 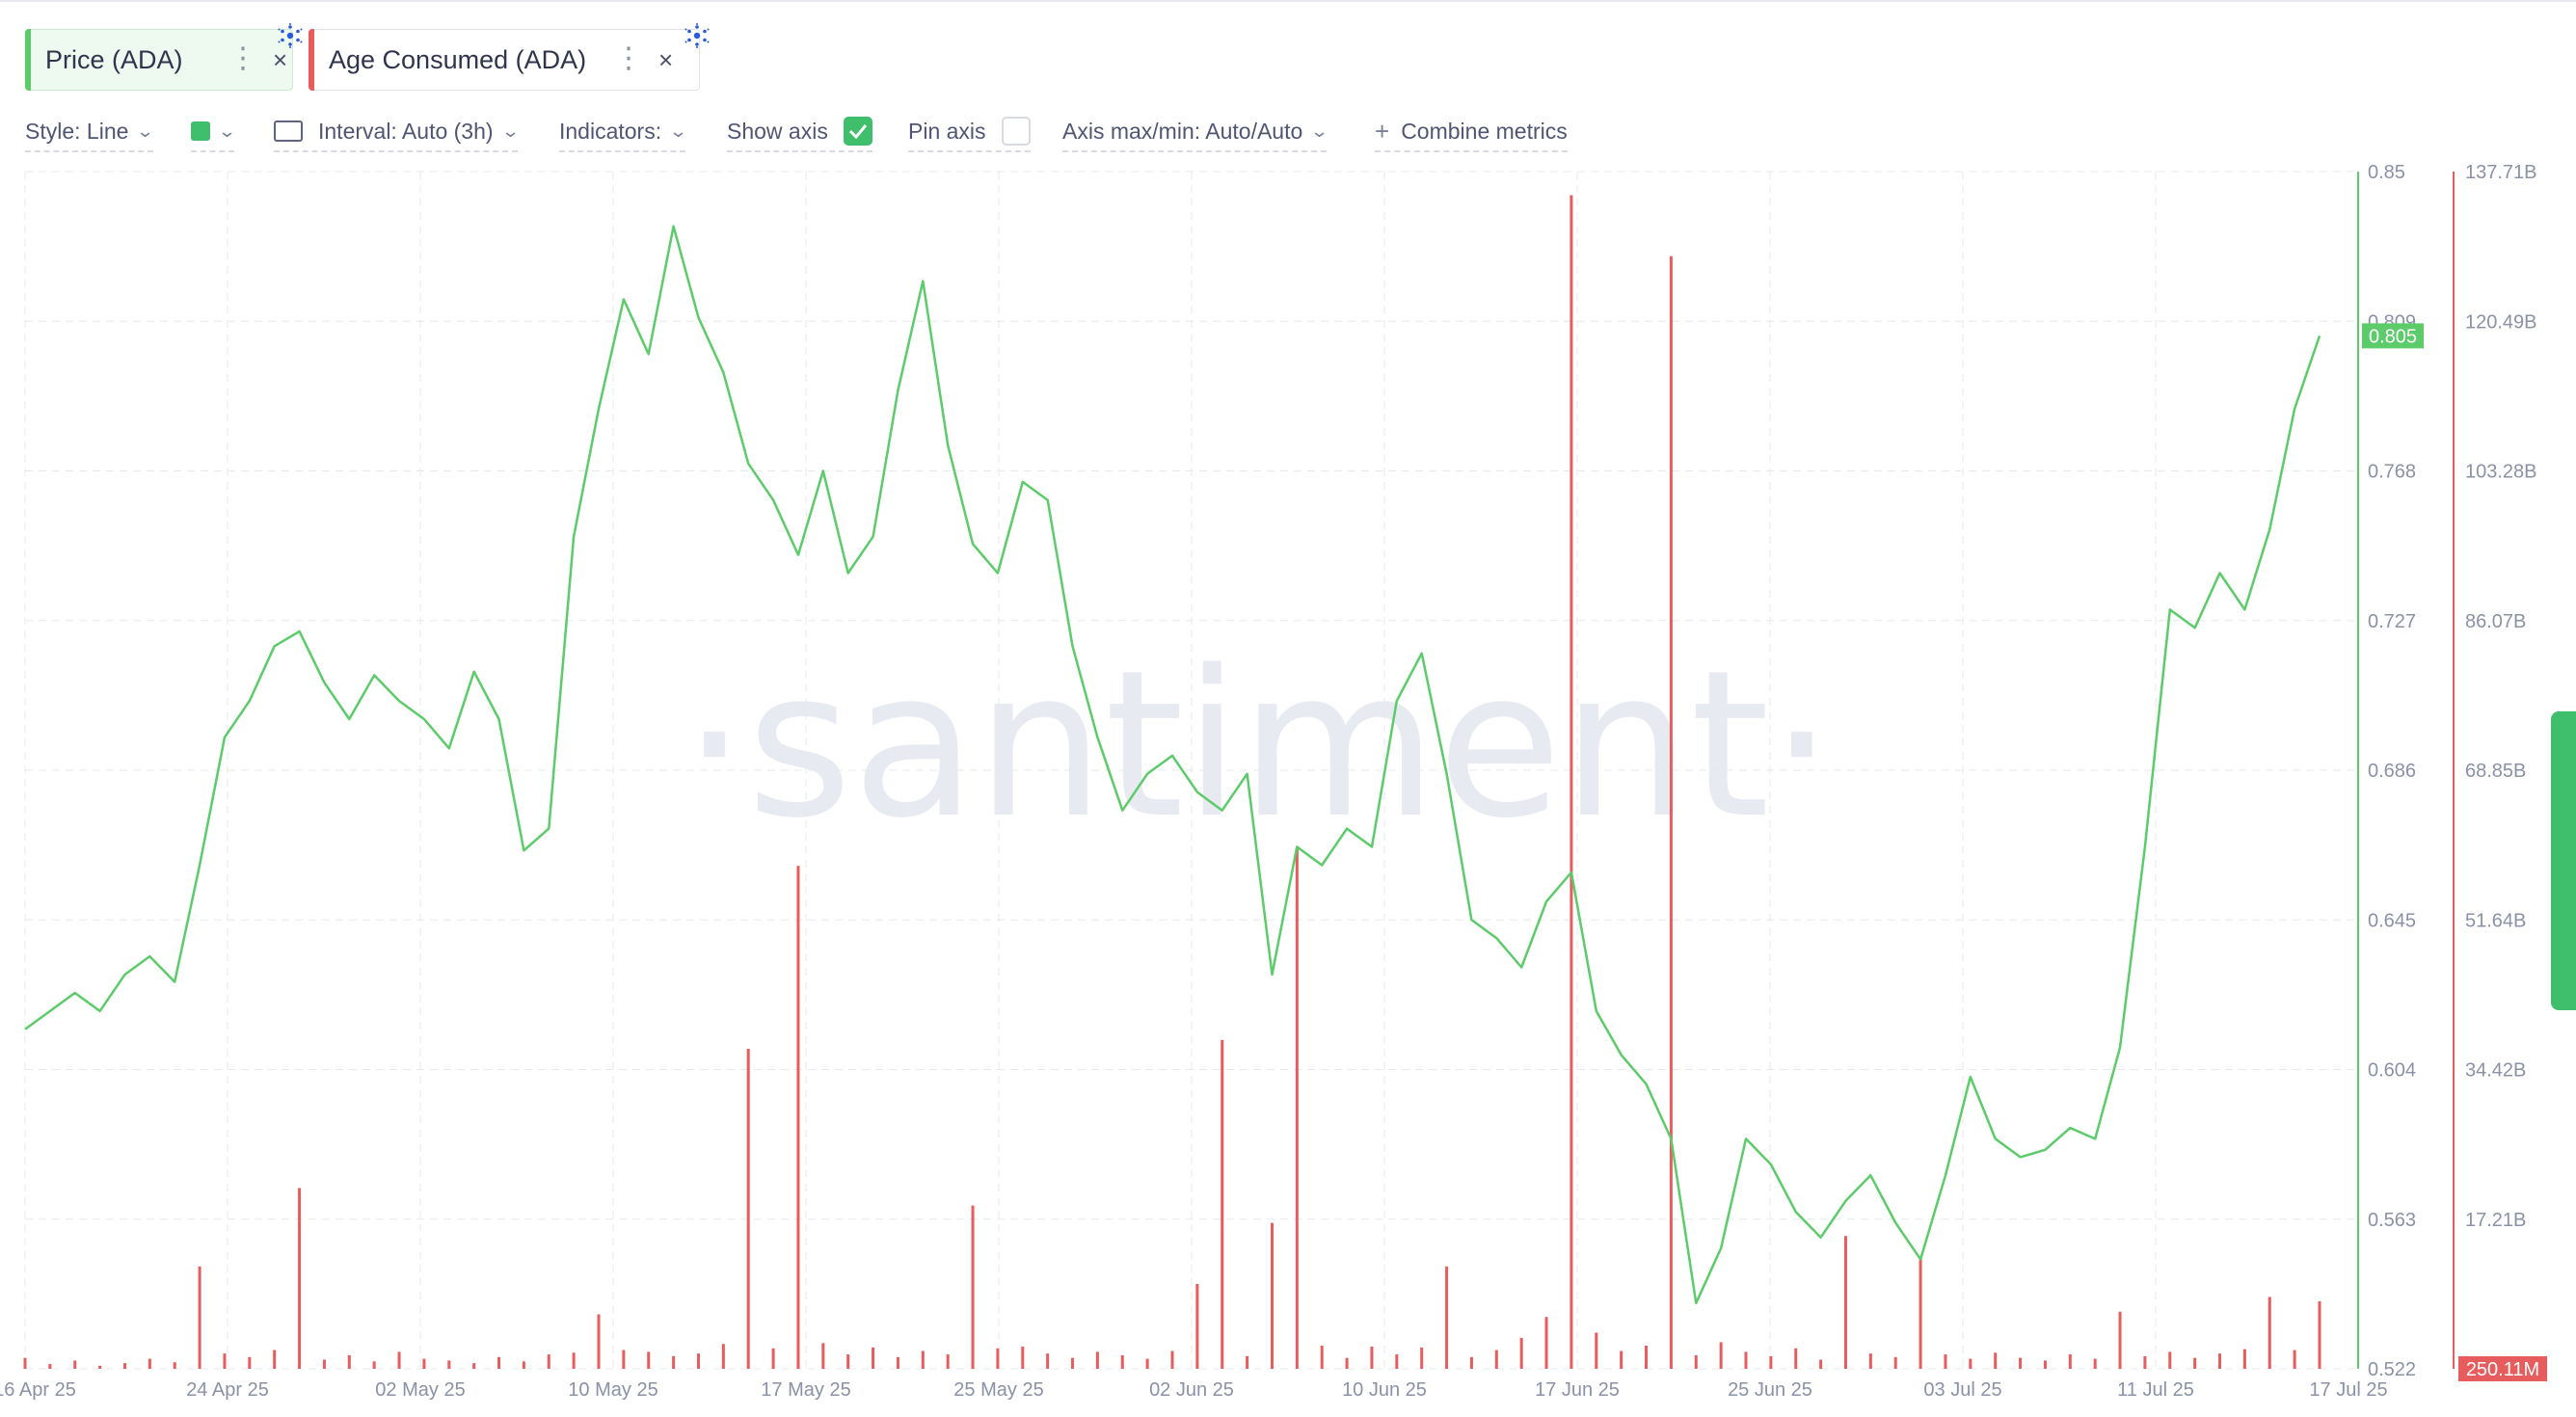 I want to click on combine-metrics-button: + Combine metrics, so click(x=1472, y=132).